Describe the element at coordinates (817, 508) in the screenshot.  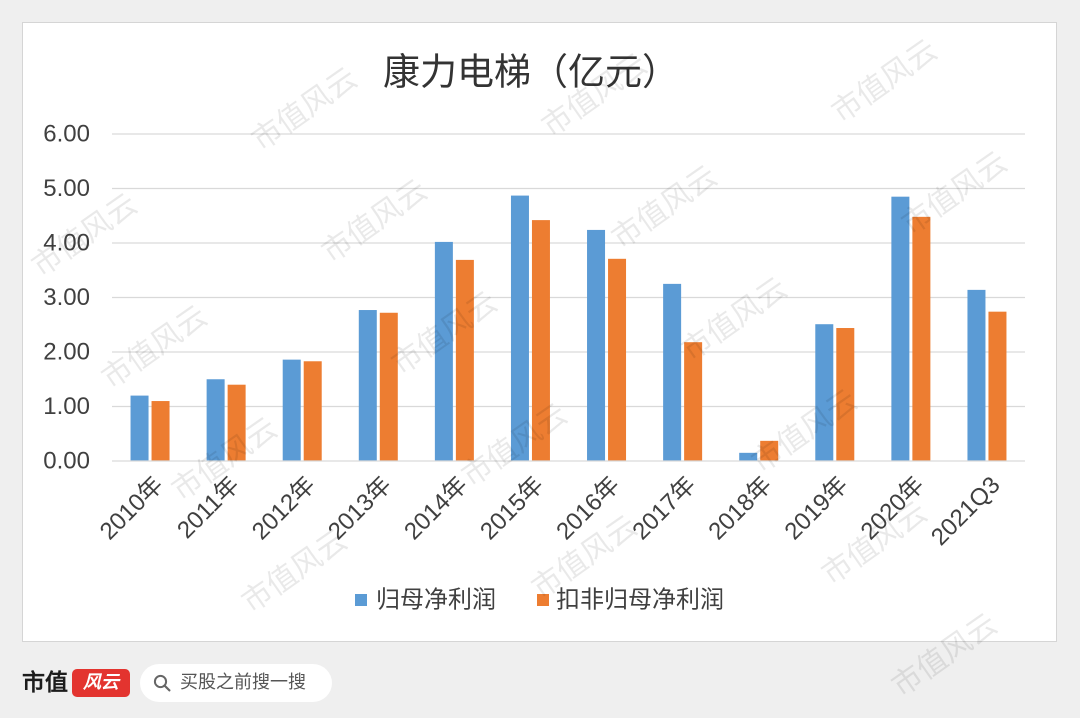
I see `x-tick-label: 2019年` at that location.